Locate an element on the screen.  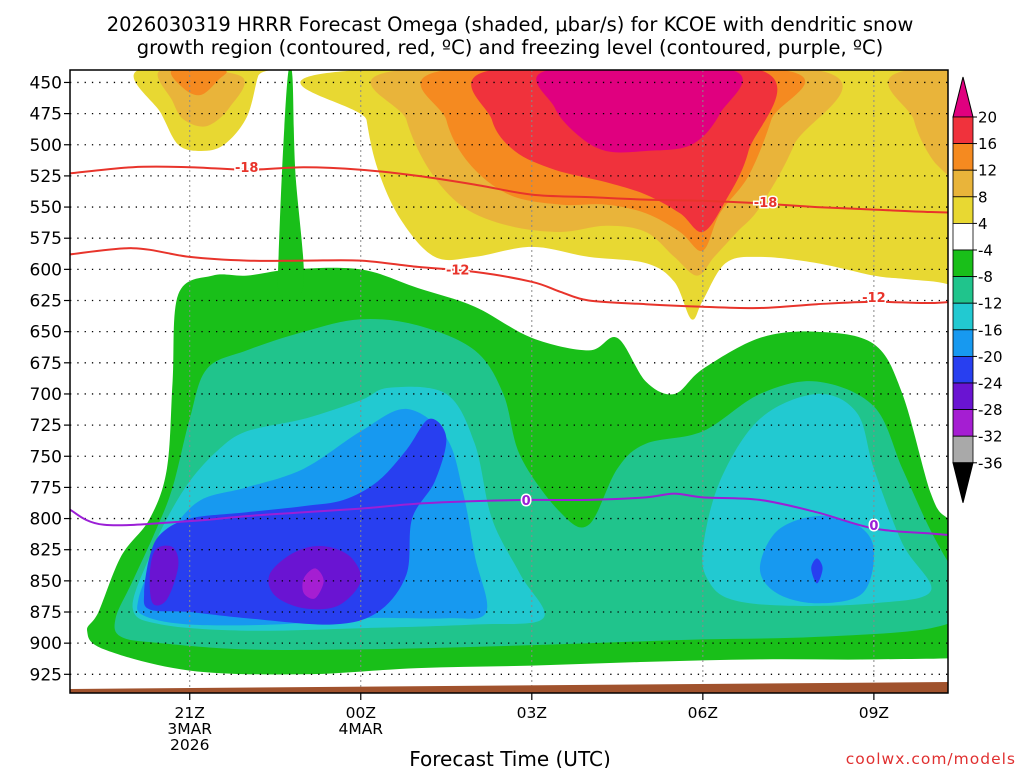
colorbar-label-11: -28 is located at coordinates (990, 410).